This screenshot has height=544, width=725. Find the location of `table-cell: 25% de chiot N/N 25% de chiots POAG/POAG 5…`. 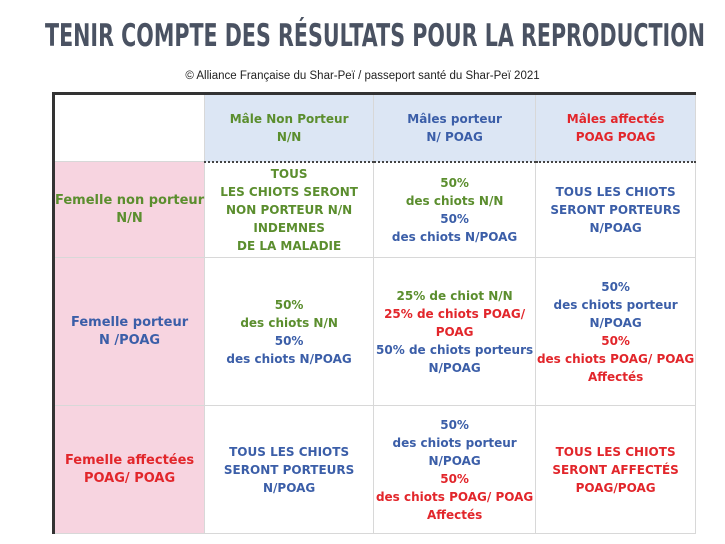

table-cell: 25% de chiot N/N 25% de chiots POAG/POAG 5… is located at coordinates (455, 331).